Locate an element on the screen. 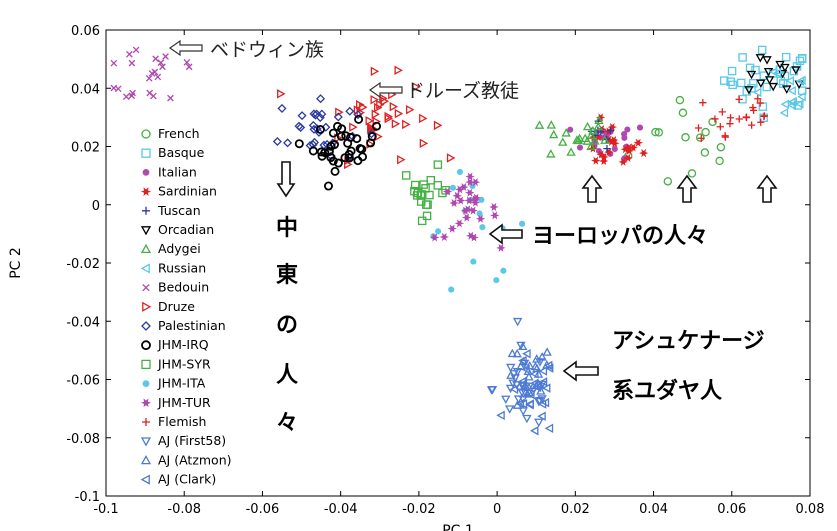 The height and width of the screenshot is (531, 837). legend-label: Adygei is located at coordinates (179, 248).